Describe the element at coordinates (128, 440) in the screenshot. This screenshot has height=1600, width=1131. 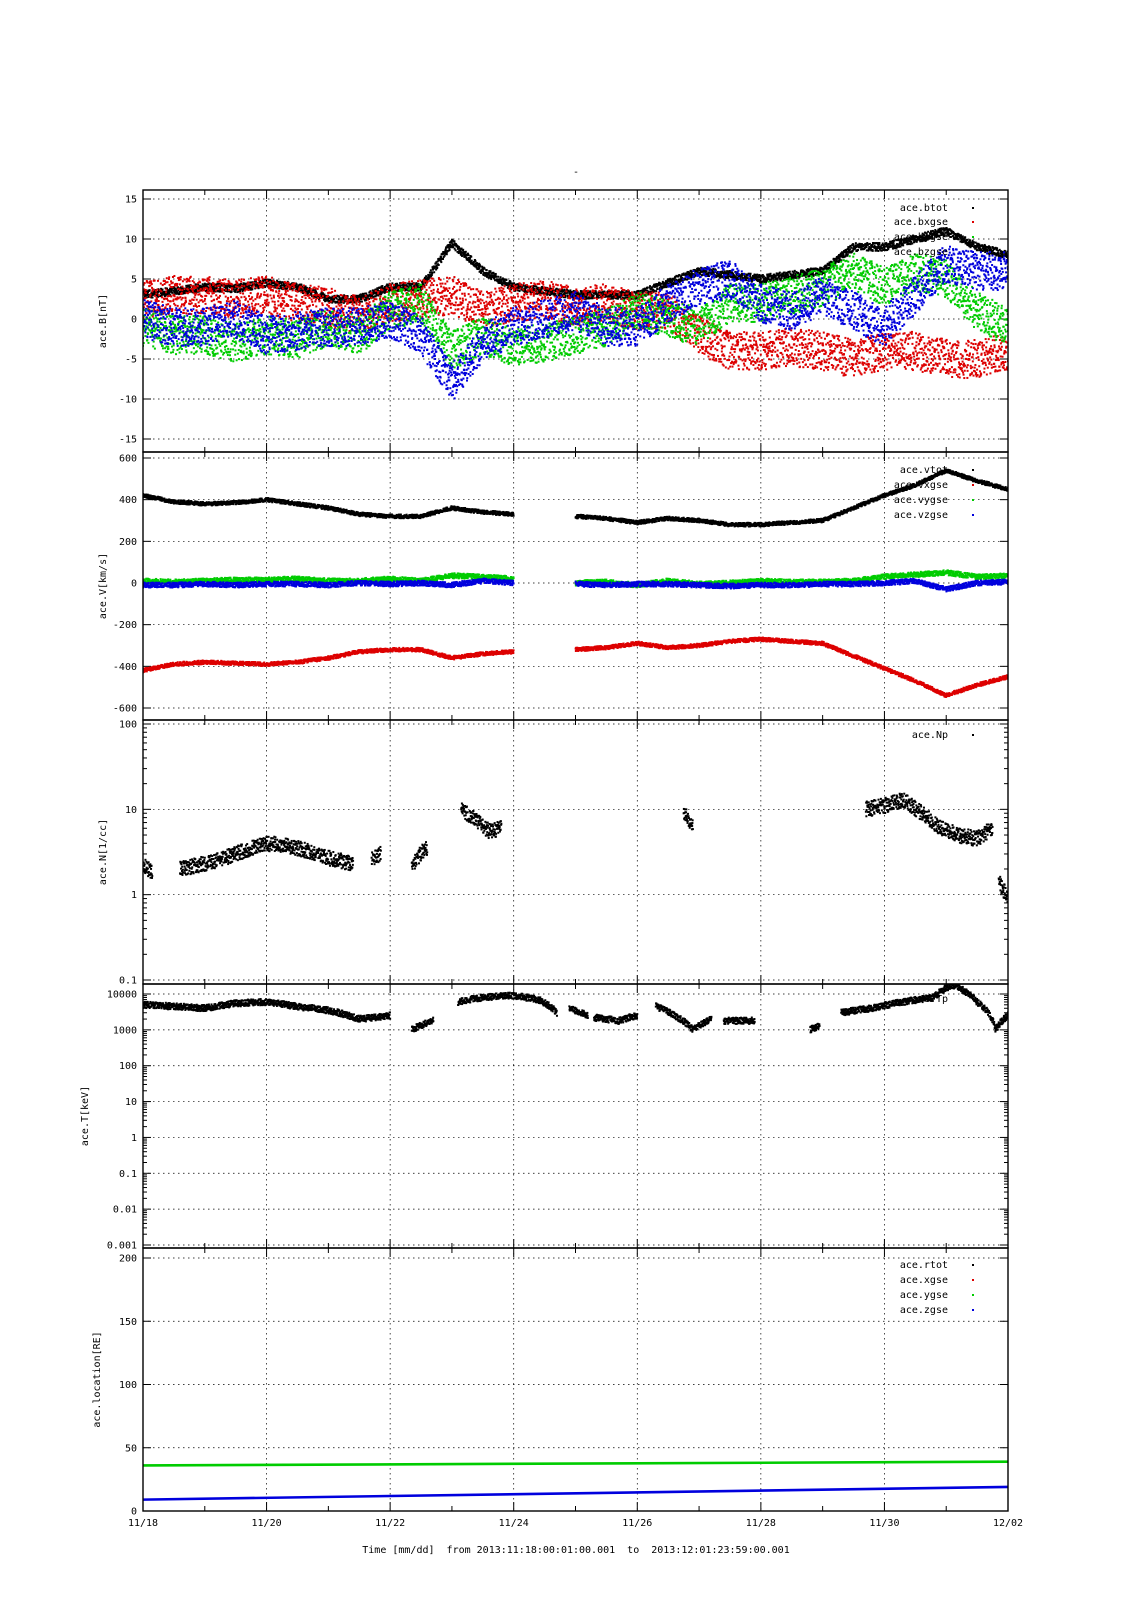
I see `y-tick-label: -15` at that location.